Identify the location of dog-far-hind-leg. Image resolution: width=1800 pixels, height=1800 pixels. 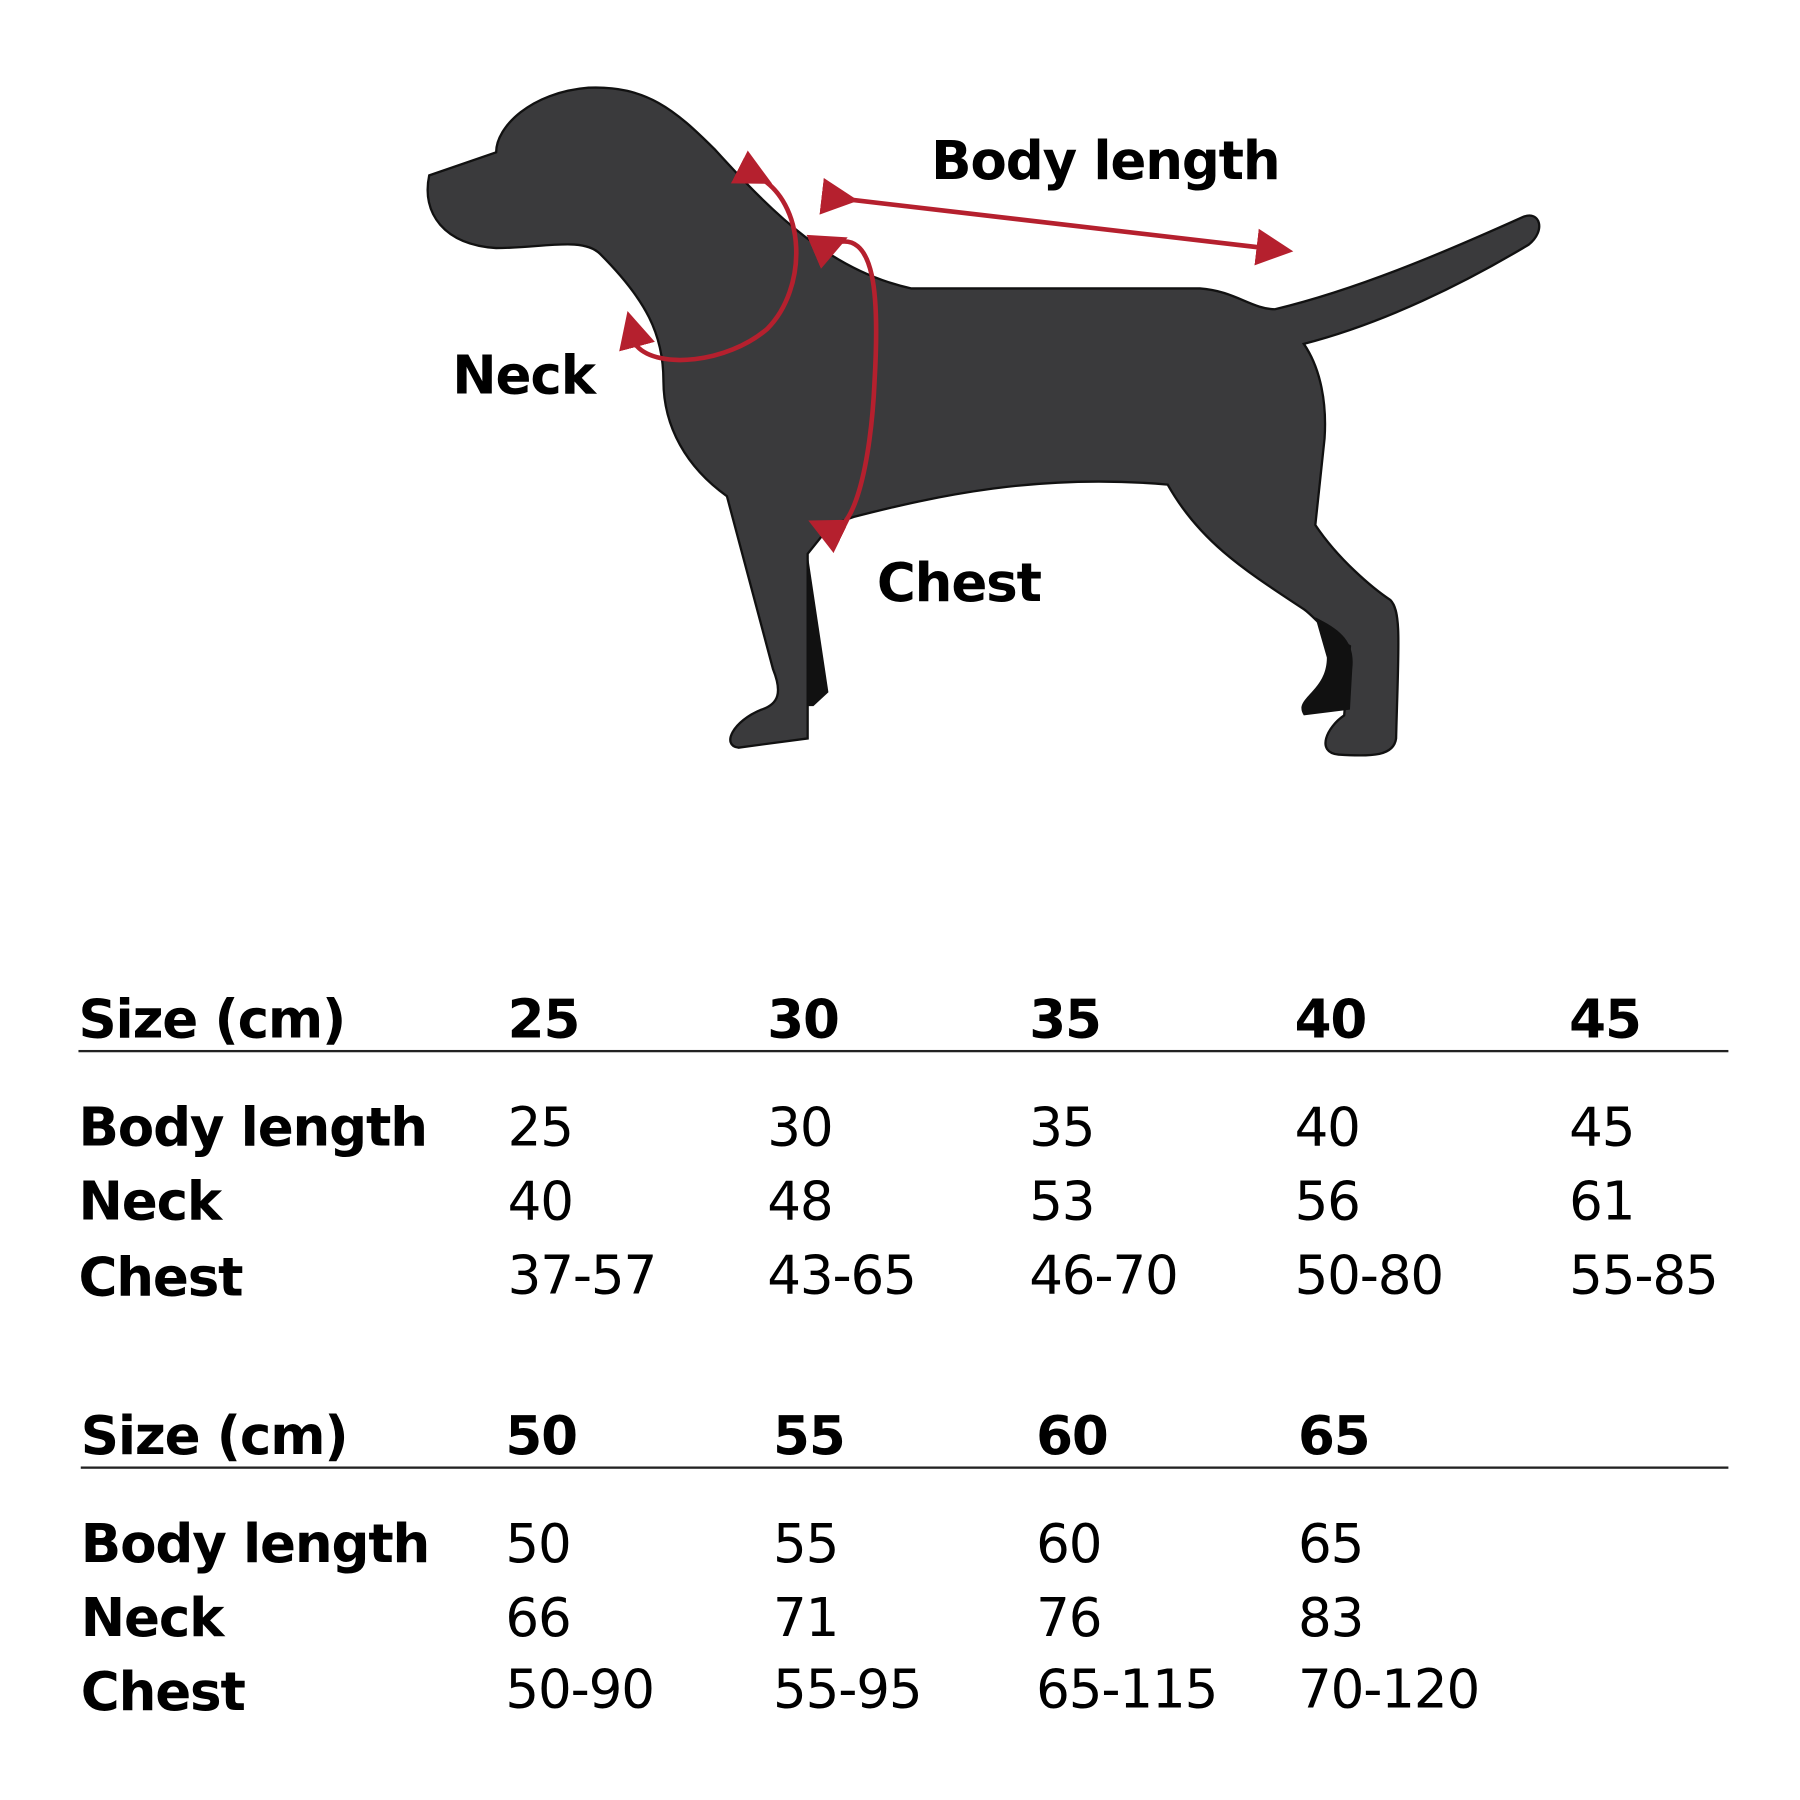
(1327, 666).